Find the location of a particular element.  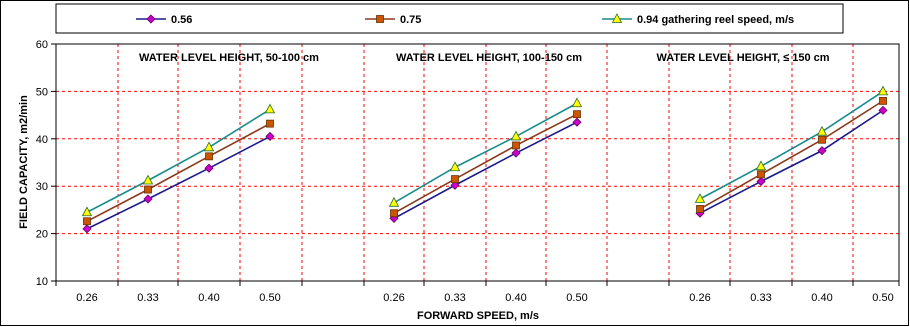

legend-label: 0.56 is located at coordinates (181, 20).